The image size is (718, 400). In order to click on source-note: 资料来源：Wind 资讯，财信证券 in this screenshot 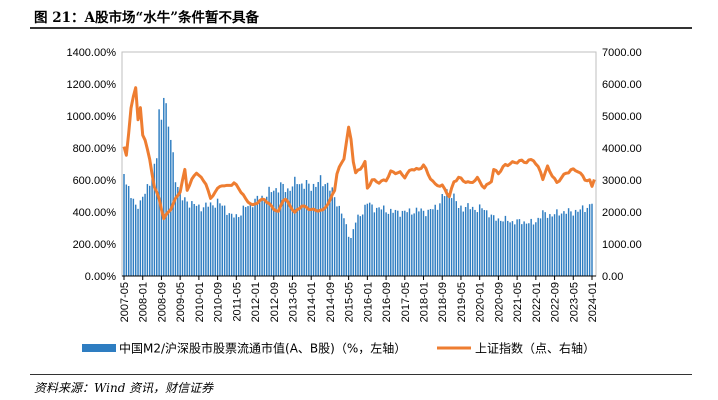, I will do `click(124, 388)`.